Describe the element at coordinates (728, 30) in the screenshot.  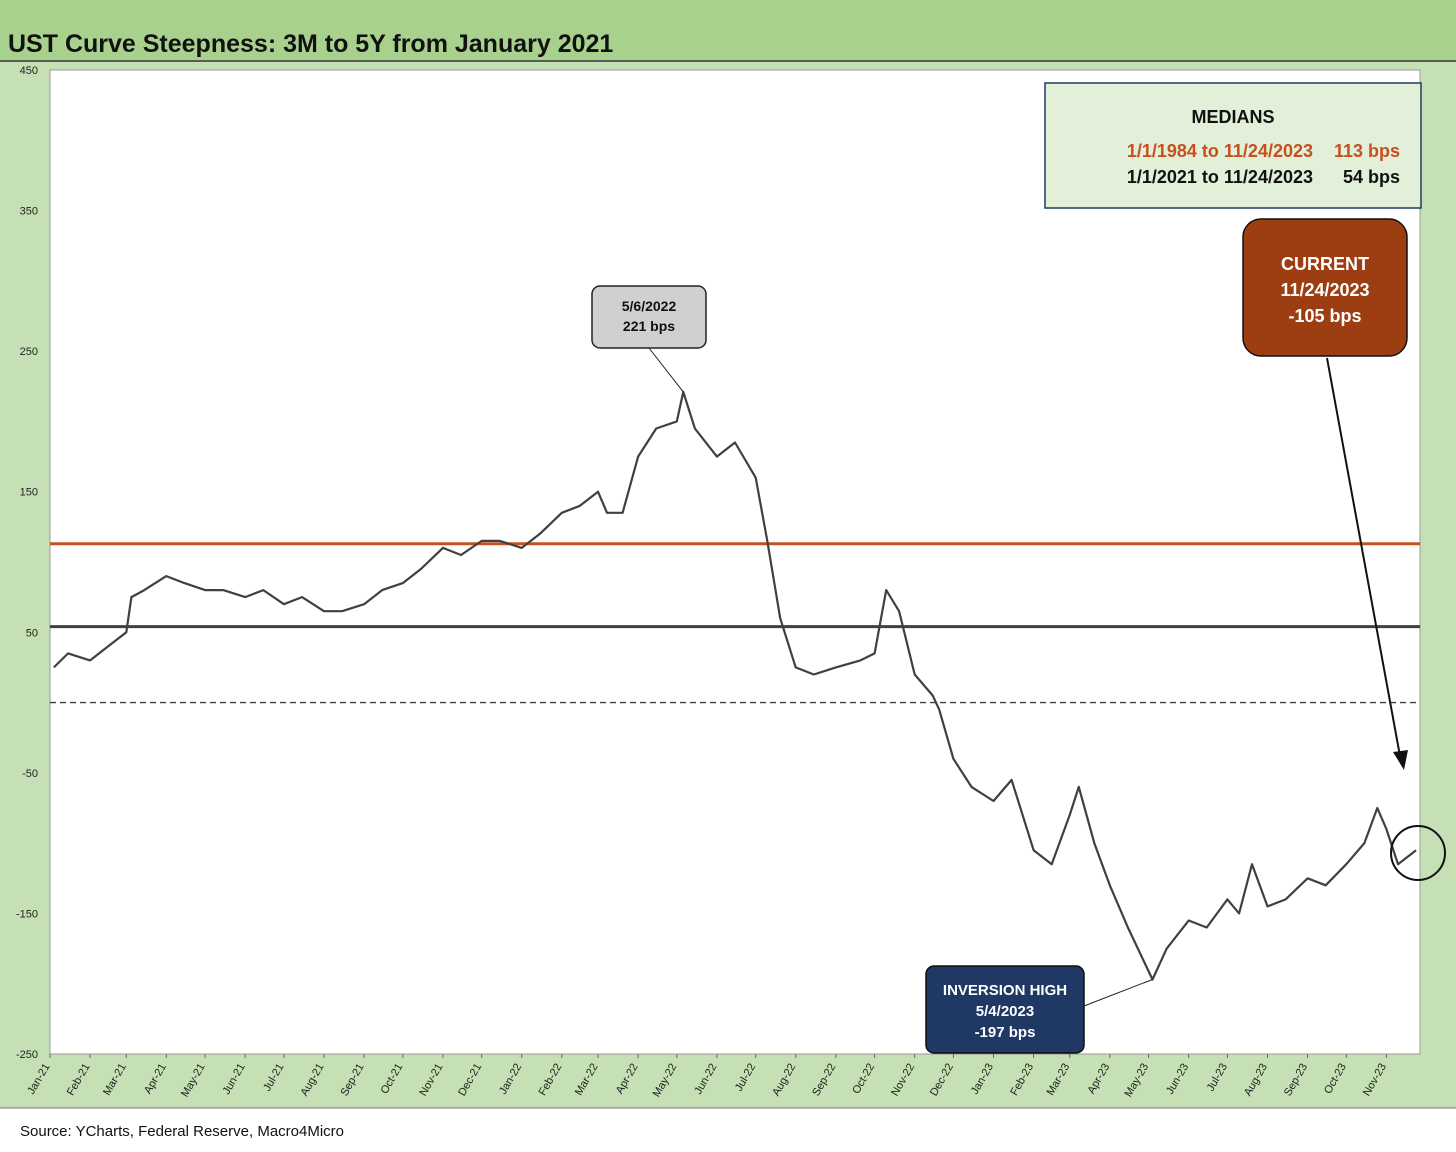
I see `title-bar` at that location.